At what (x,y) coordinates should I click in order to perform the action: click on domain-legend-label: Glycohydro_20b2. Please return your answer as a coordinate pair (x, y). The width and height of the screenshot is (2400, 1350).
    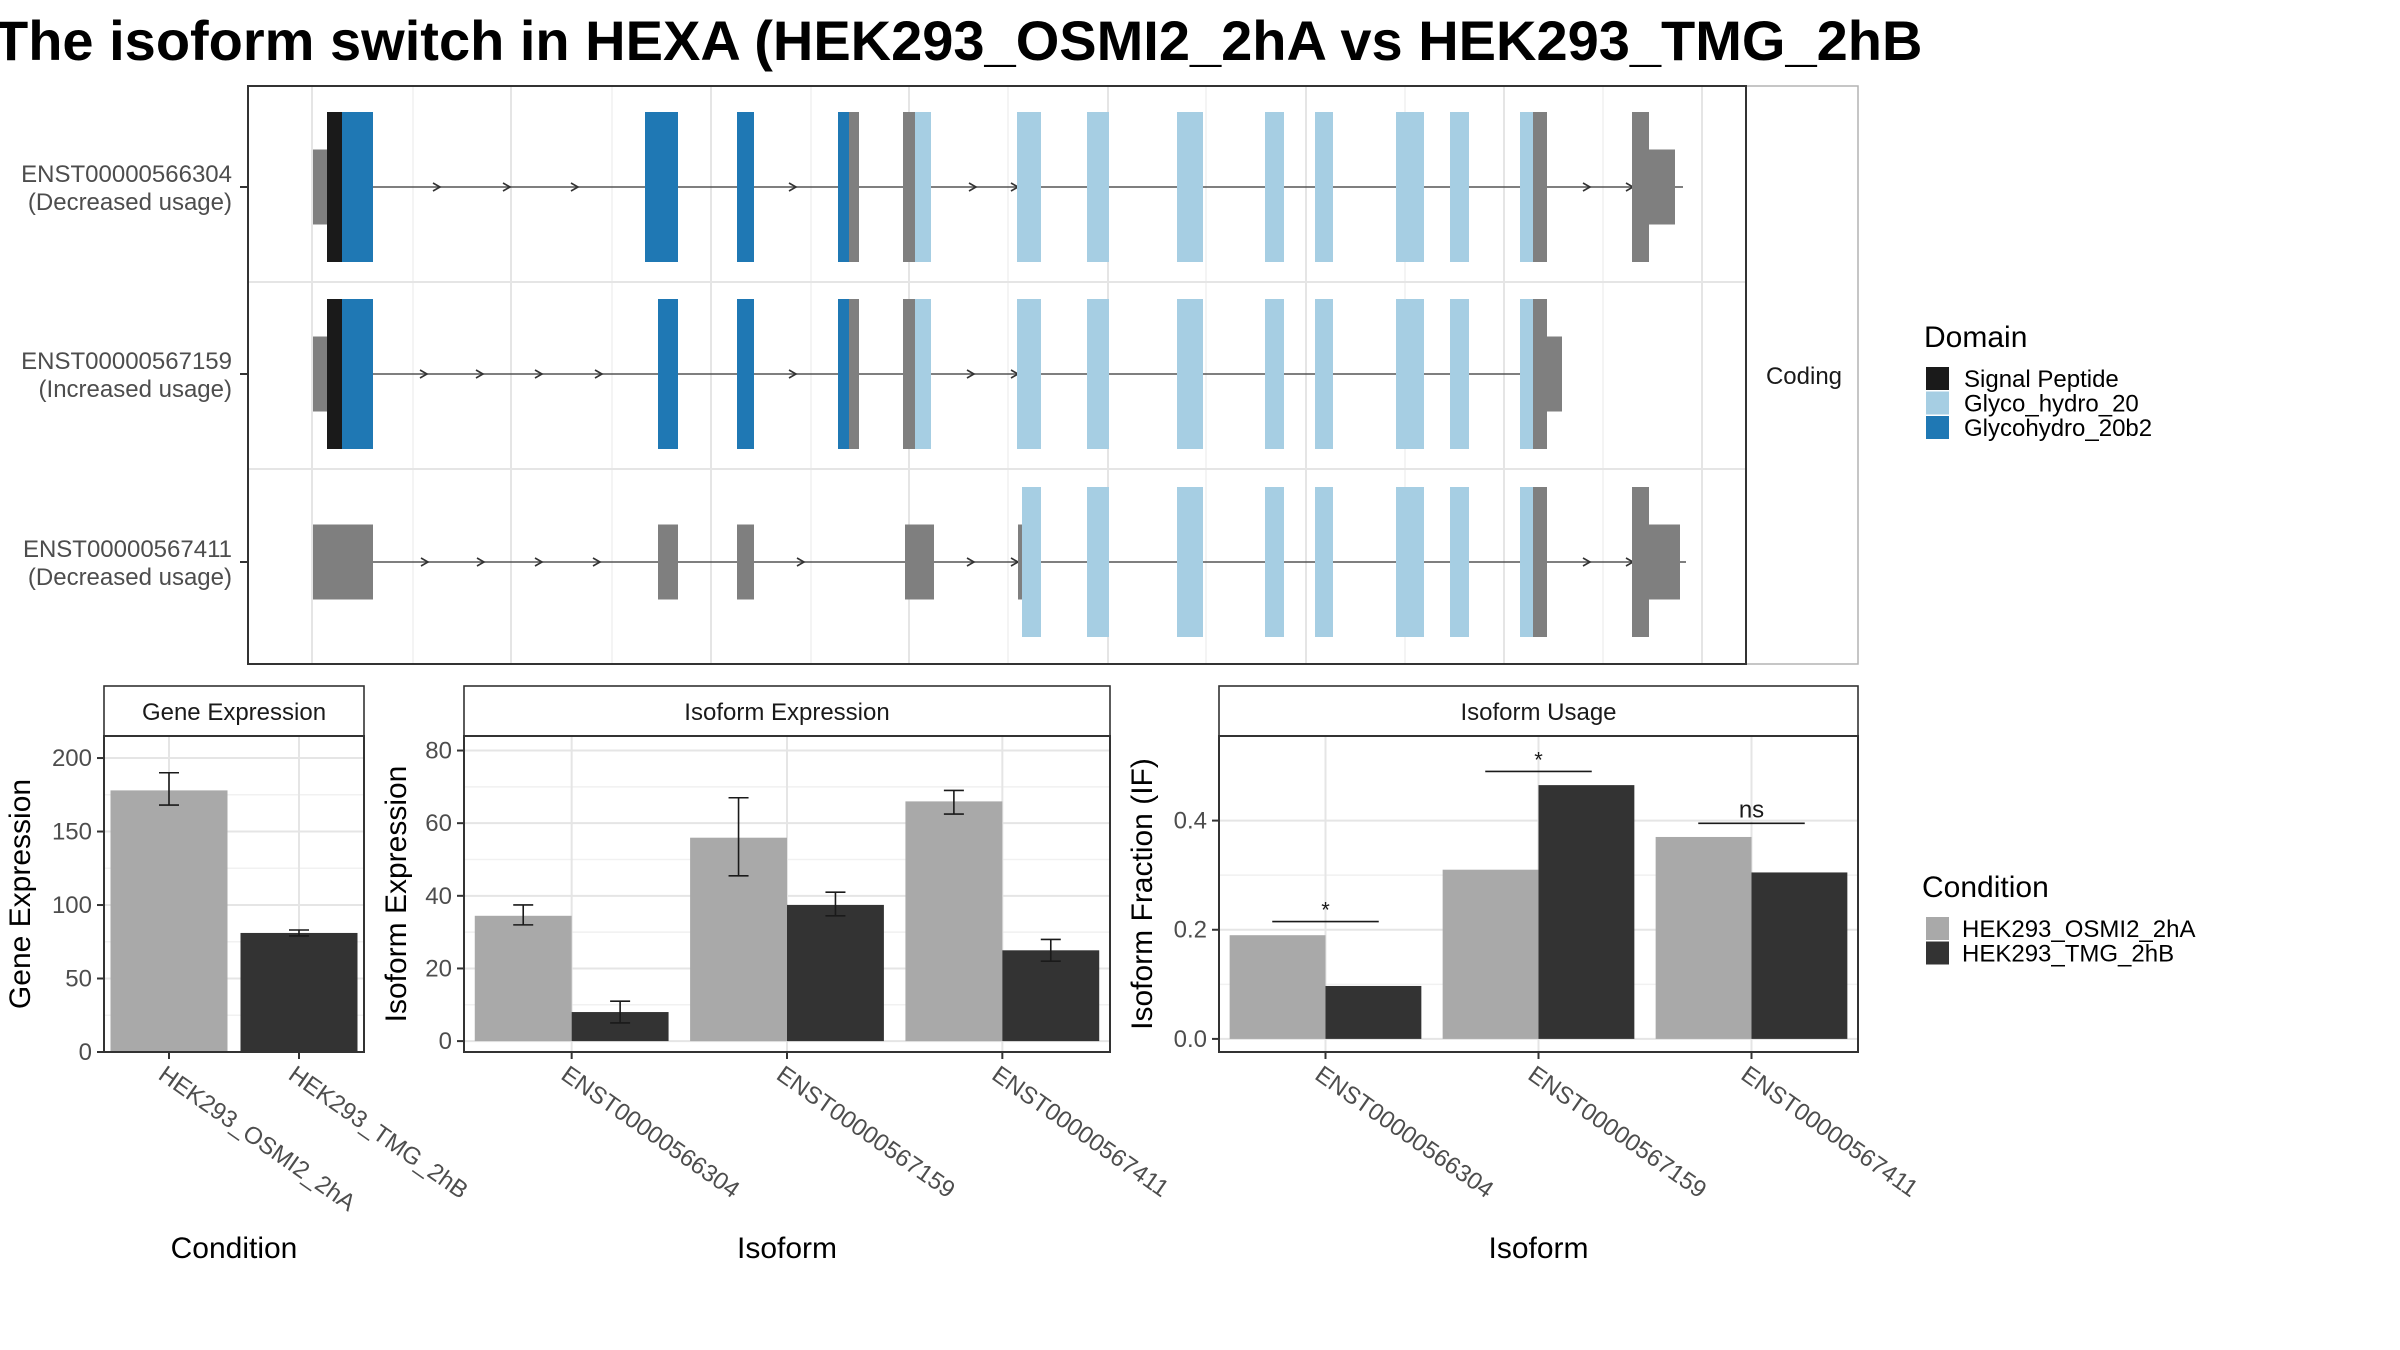
    Looking at the image, I should click on (2058, 428).